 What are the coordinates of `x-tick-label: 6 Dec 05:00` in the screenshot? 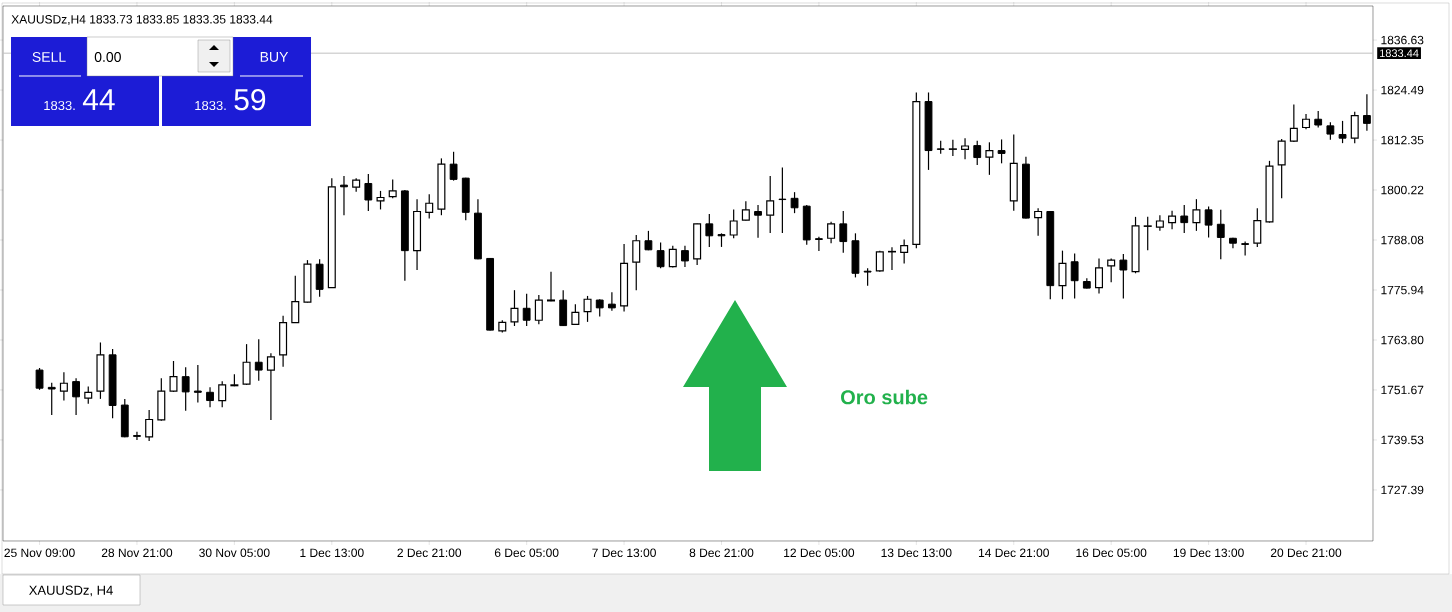 It's located at (526, 553).